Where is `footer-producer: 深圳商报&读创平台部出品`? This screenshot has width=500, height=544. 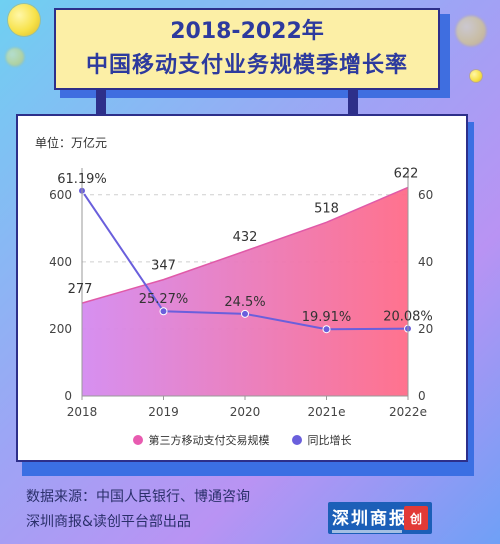
footer-producer: 深圳商报&读创平台部出品 is located at coordinates (108, 522).